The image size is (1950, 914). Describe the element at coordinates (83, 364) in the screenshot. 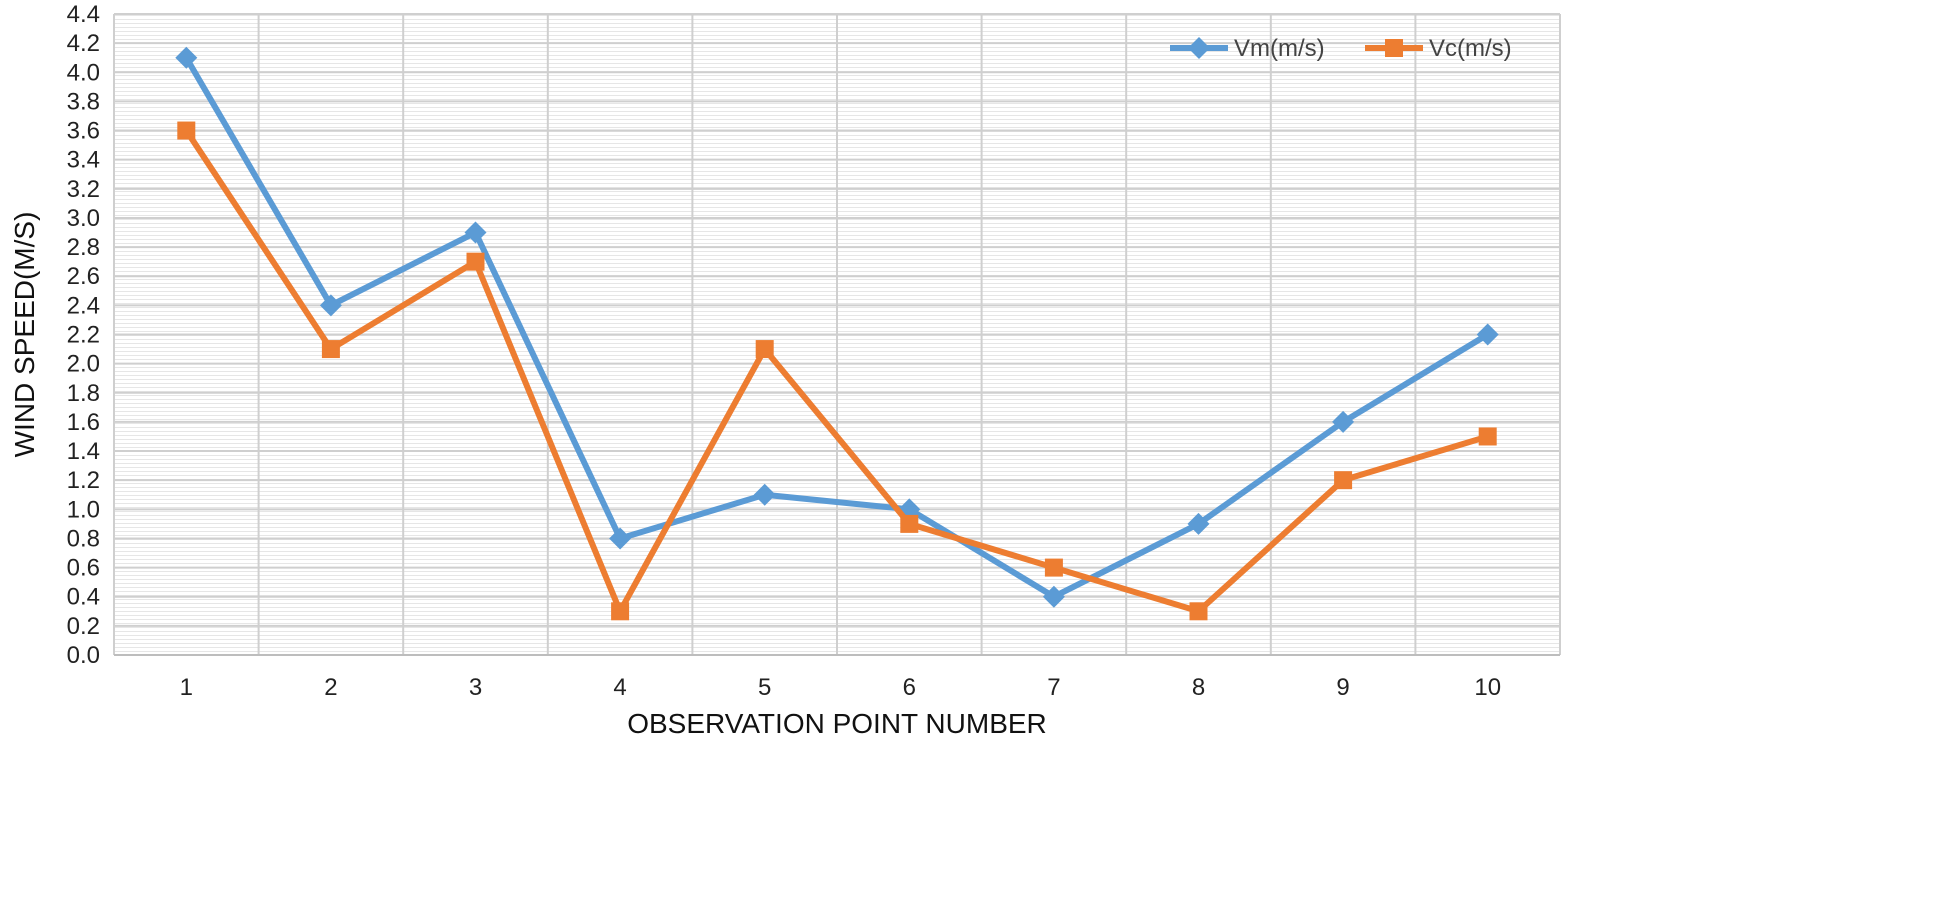

I see `y-tick-label: 2.0` at that location.